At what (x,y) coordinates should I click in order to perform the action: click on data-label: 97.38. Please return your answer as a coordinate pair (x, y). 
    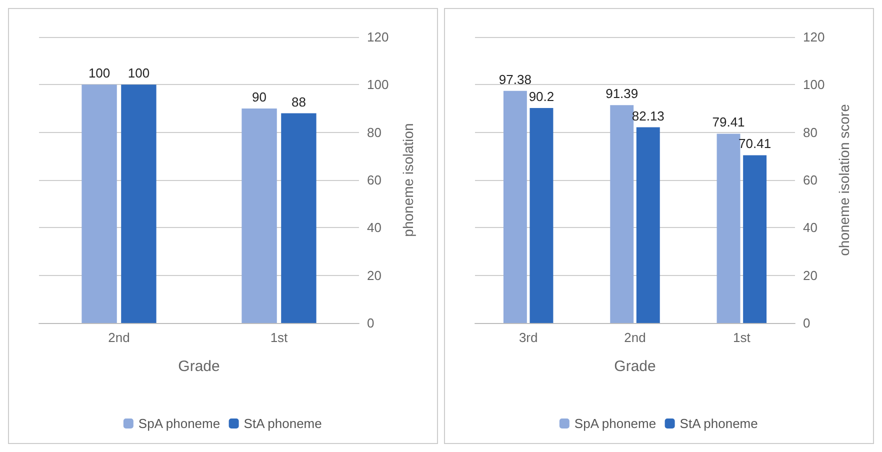
    Looking at the image, I should click on (515, 79).